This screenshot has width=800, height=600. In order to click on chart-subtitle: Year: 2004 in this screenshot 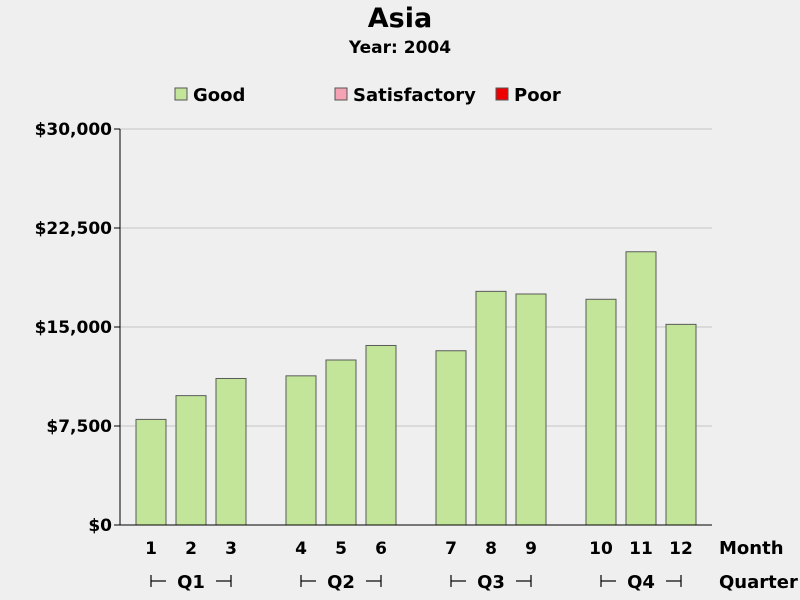, I will do `click(399, 48)`.